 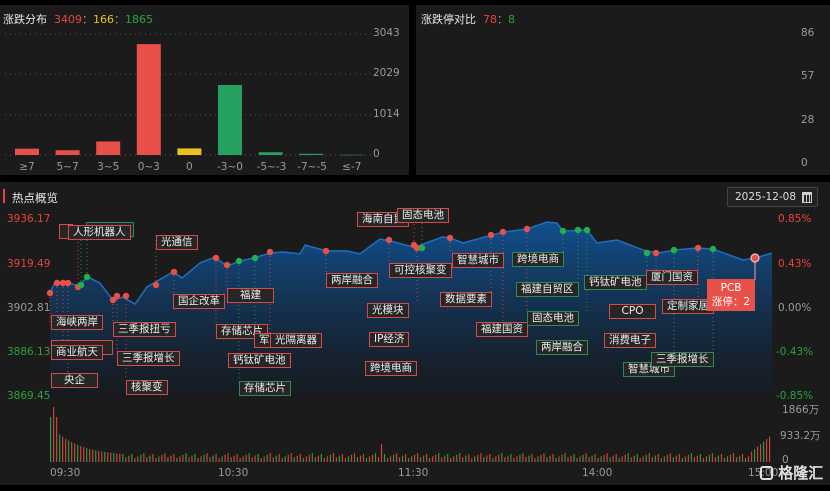 What do you see at coordinates (547, 289) in the screenshot?
I see `hot-tag: 福建自贸区` at bounding box center [547, 289].